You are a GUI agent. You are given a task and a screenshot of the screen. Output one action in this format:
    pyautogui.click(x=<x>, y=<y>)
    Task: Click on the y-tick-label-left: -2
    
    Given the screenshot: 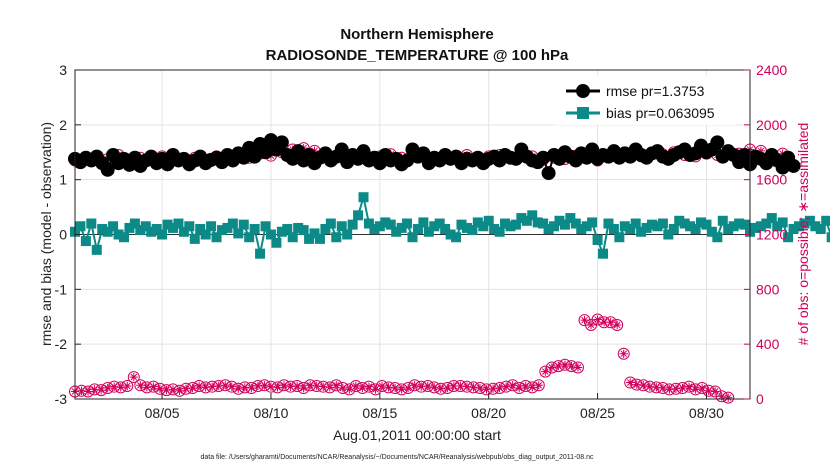 What is the action you would take?
    pyautogui.click(x=61, y=344)
    